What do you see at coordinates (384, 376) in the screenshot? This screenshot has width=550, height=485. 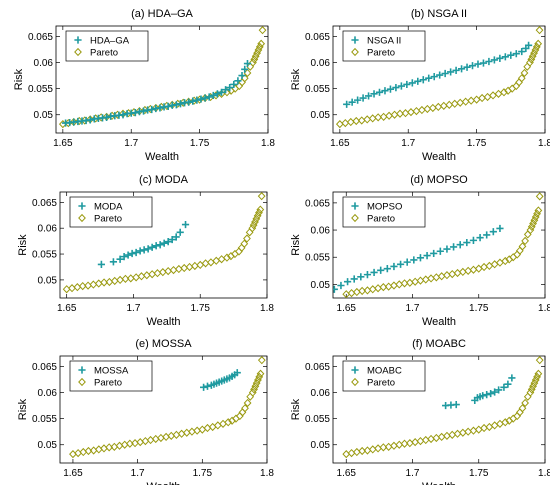 I see `legend-box` at bounding box center [384, 376].